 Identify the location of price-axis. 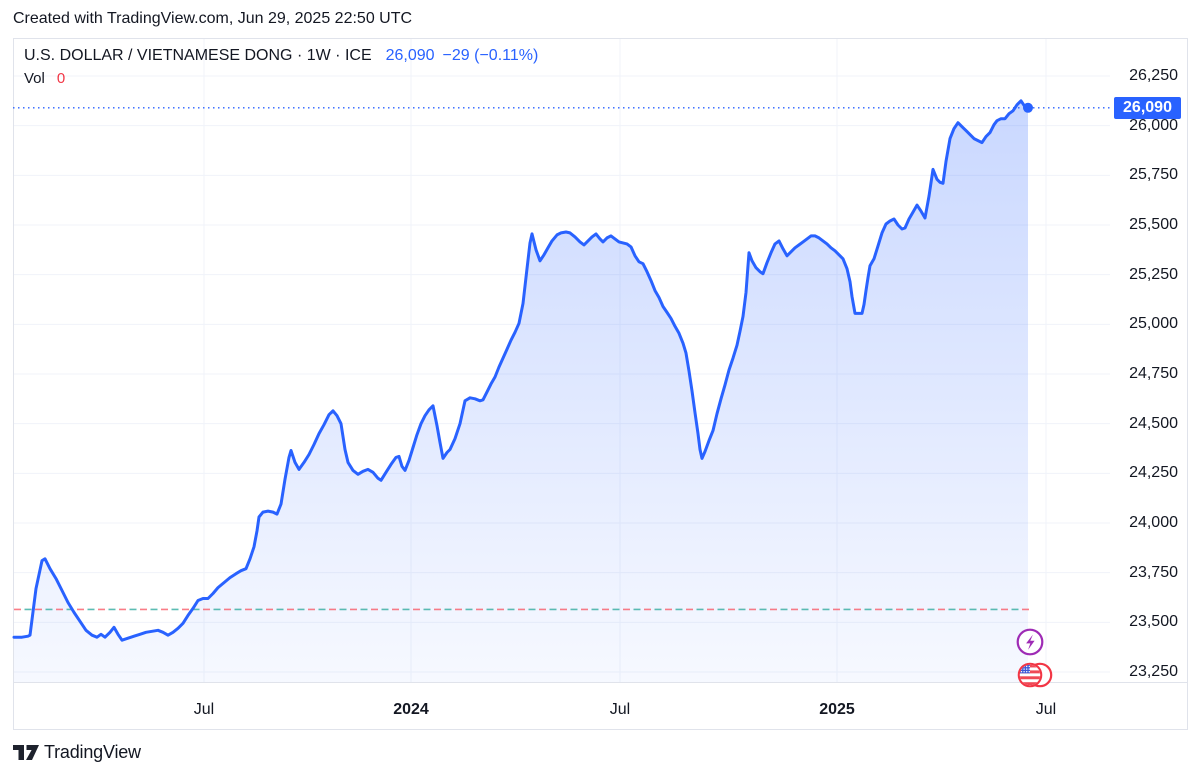
(1149, 360).